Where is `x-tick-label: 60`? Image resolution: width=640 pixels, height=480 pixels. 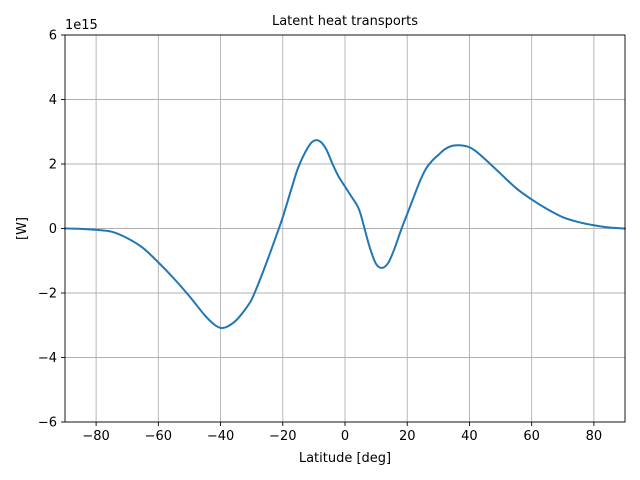
x-tick-label: 60 is located at coordinates (531, 436).